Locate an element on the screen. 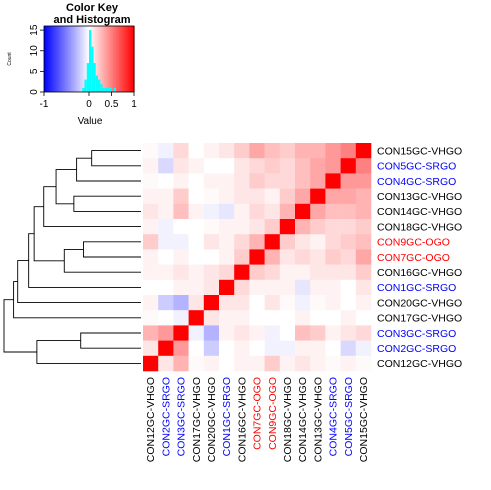 This screenshot has height=490, width=491. row-label: CON15GC-VHGO is located at coordinates (419, 151).